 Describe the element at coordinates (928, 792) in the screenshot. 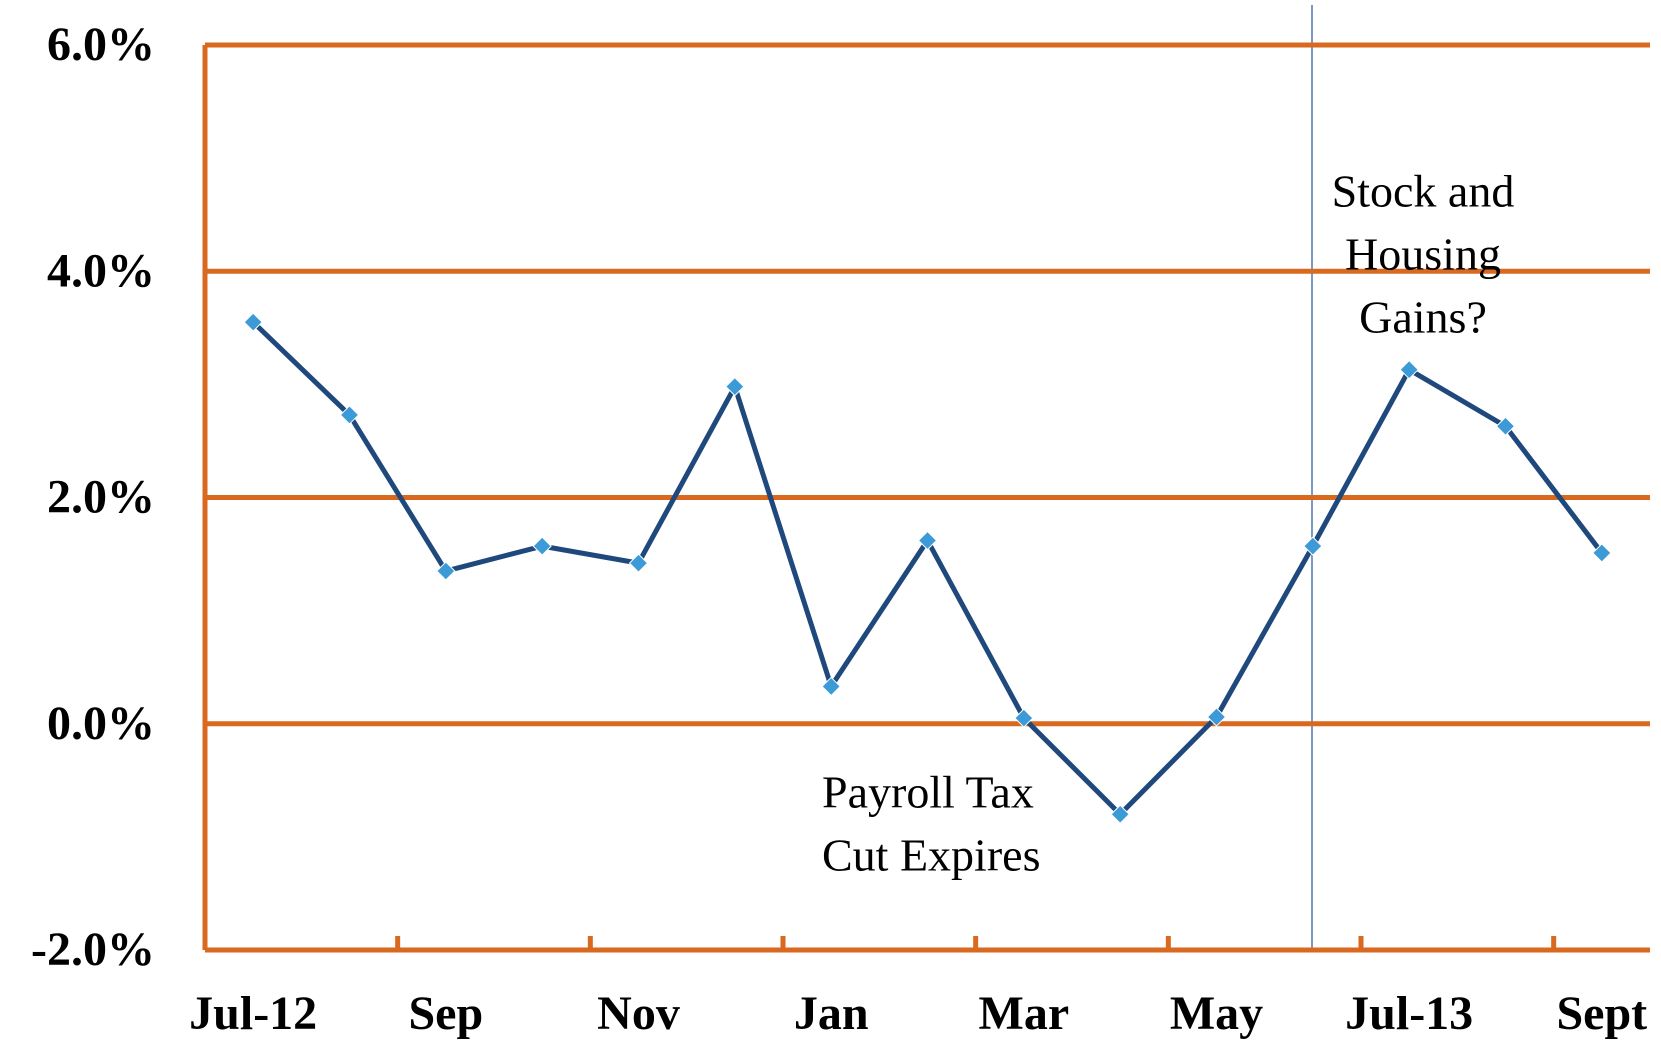

I see `annotation: Payroll Tax` at that location.